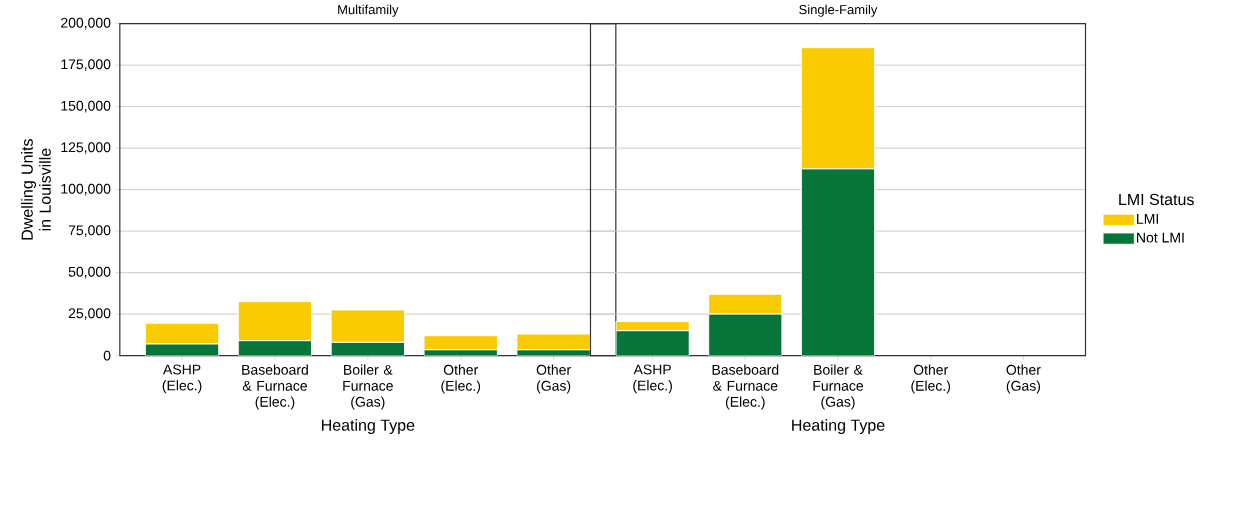 This screenshot has width=1251, height=505. I want to click on y-tick-label: 175,000, so click(86, 65).